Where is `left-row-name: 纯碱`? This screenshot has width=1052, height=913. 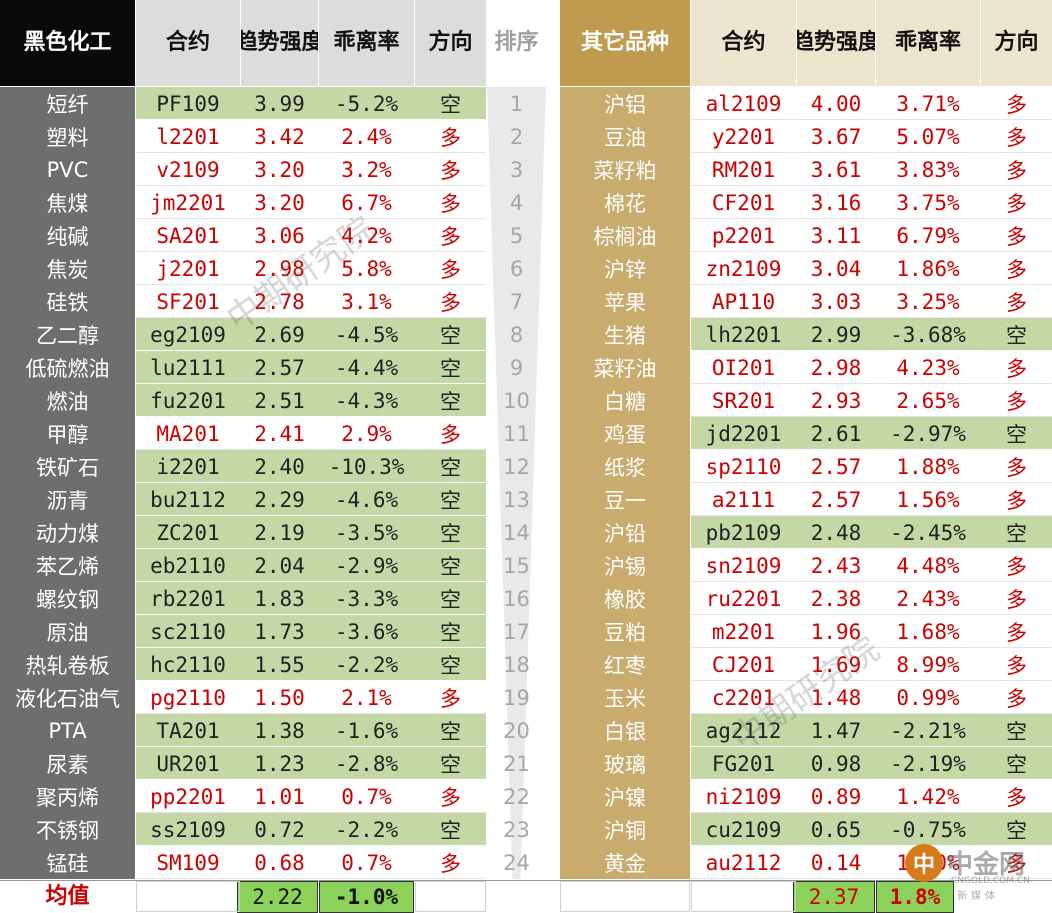
left-row-name: 纯碱 is located at coordinates (67, 236).